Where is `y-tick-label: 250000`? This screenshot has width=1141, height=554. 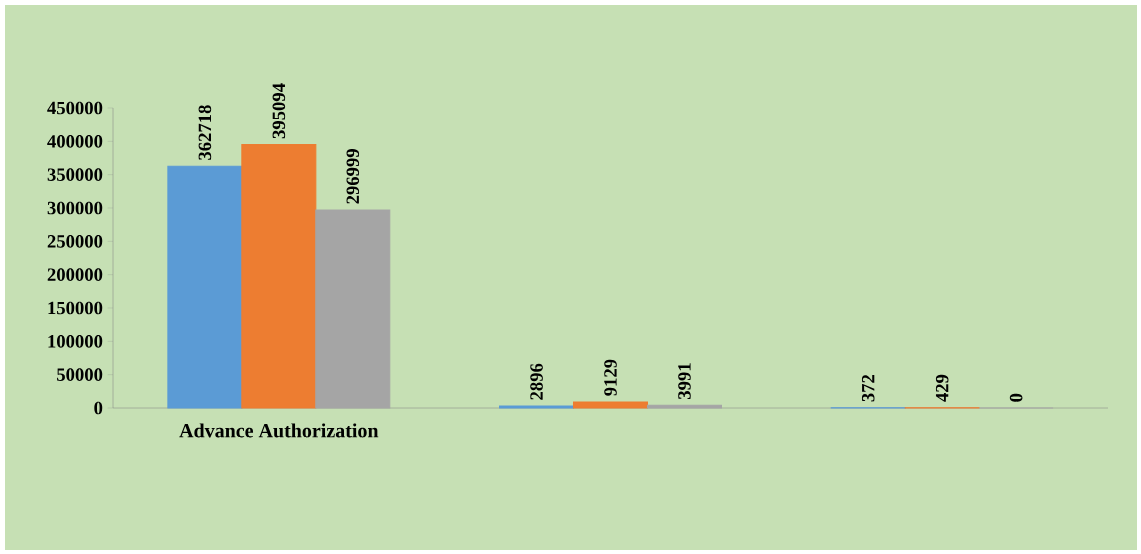
y-tick-label: 250000 is located at coordinates (75, 241).